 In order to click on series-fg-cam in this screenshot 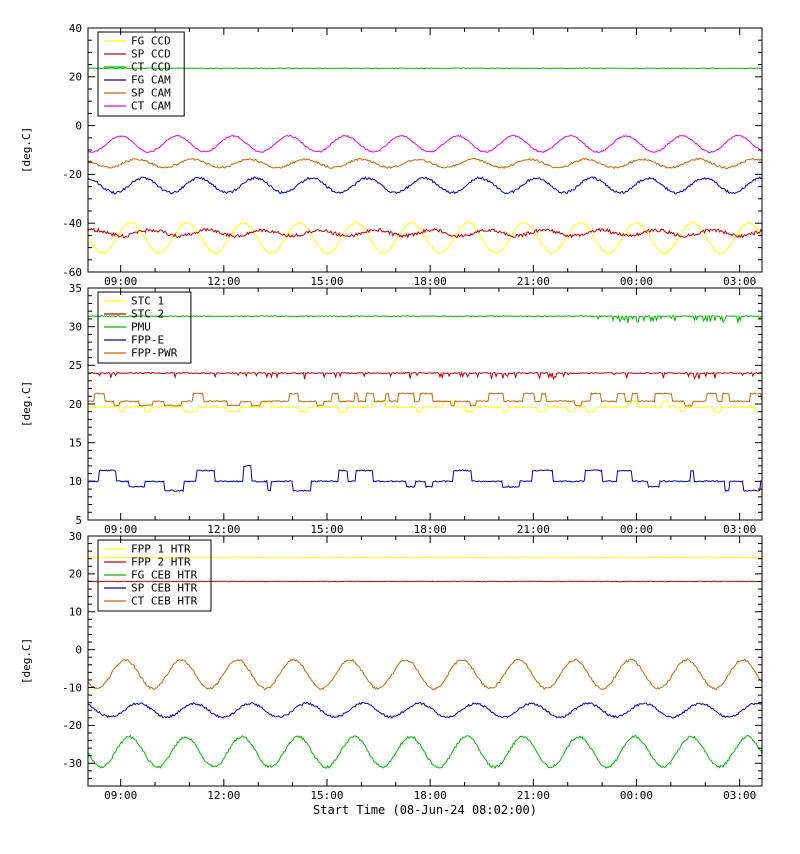, I will do `click(425, 185)`.